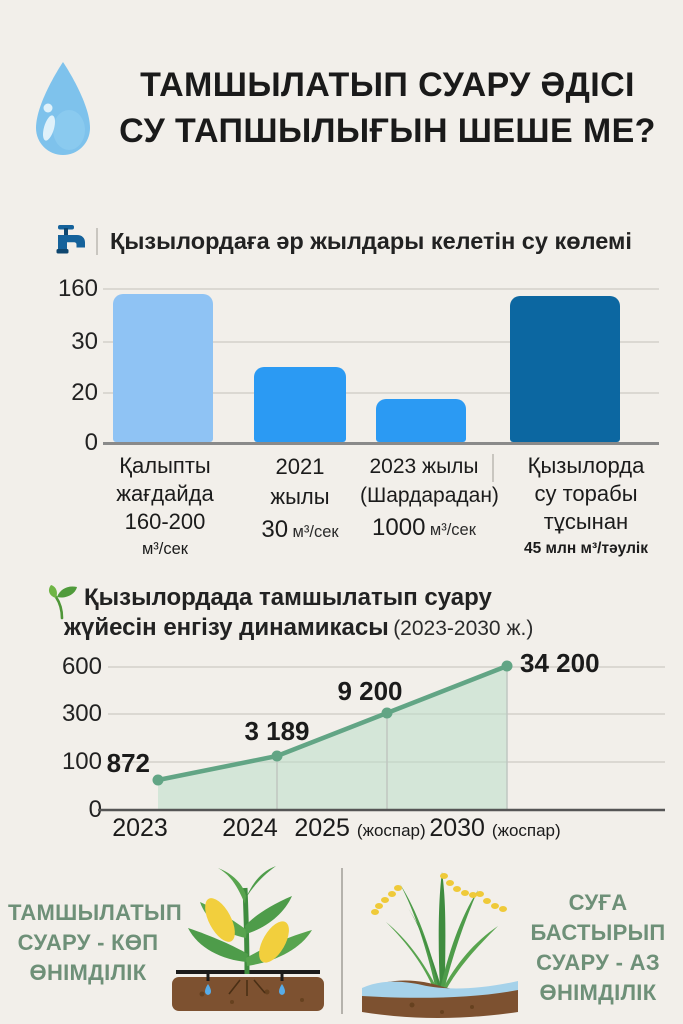 The width and height of the screenshot is (683, 1024). What do you see at coordinates (70, 239) in the screenshot?
I see `faucet-icon` at bounding box center [70, 239].